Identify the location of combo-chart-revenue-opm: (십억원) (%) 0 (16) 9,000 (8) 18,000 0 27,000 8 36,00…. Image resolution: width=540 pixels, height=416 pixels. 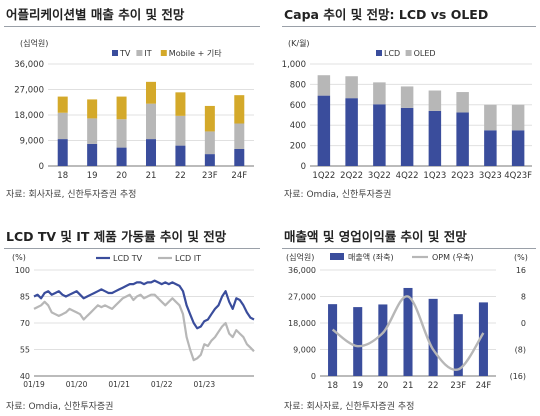
(407, 321).